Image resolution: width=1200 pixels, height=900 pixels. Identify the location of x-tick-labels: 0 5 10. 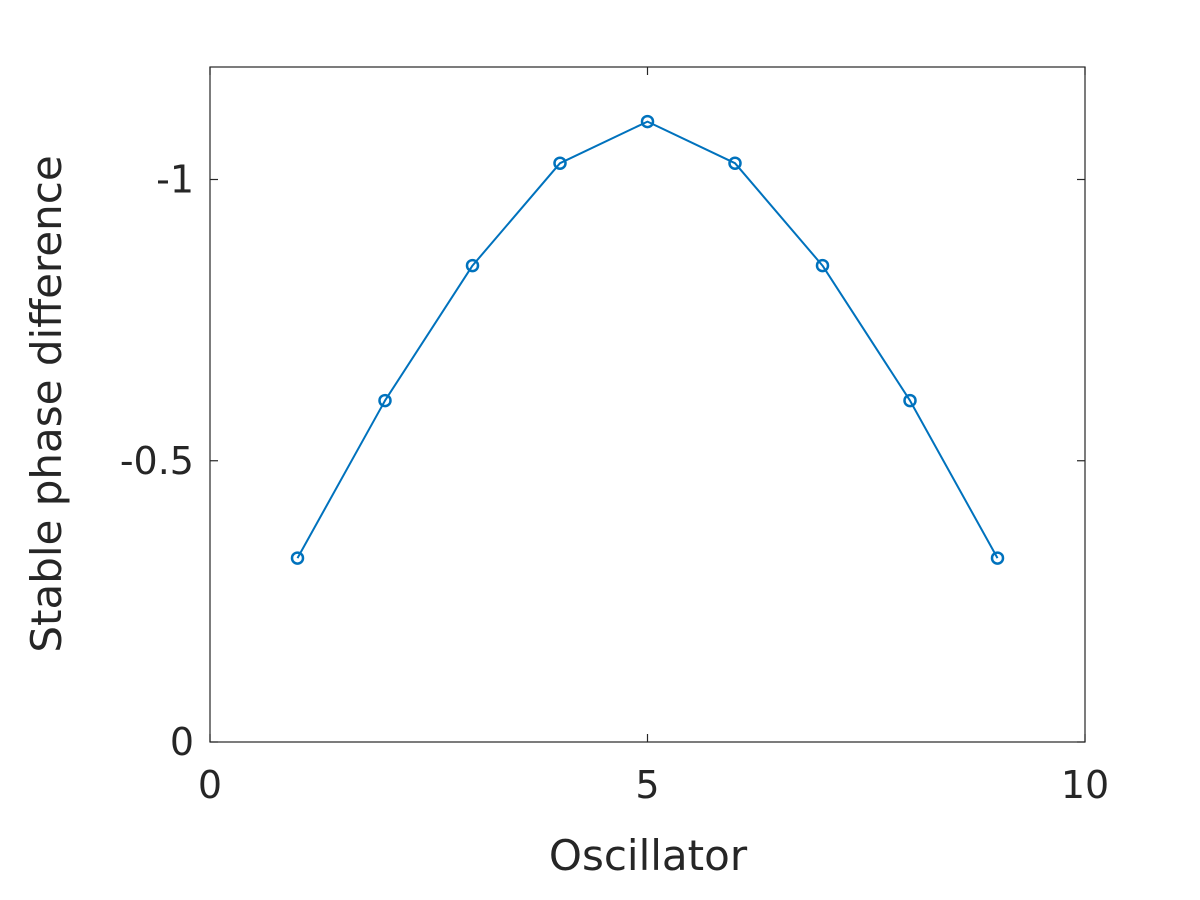
(653, 785).